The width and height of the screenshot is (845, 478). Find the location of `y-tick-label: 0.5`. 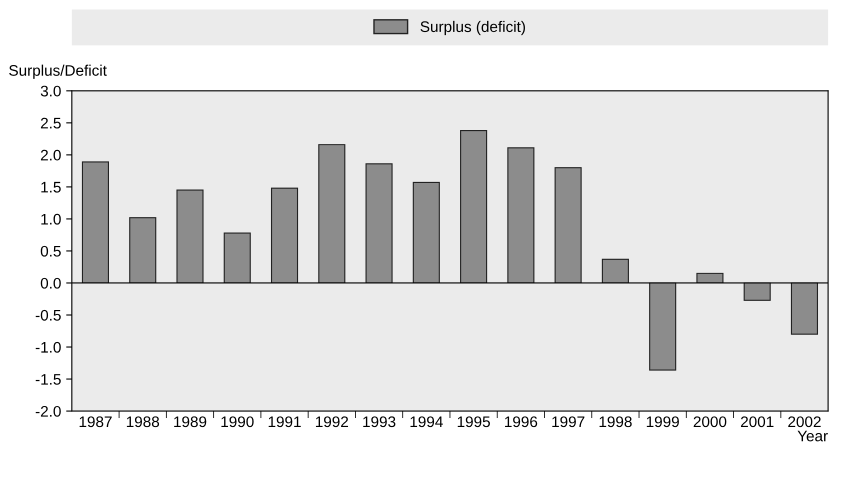

y-tick-label: 0.5 is located at coordinates (50, 251).